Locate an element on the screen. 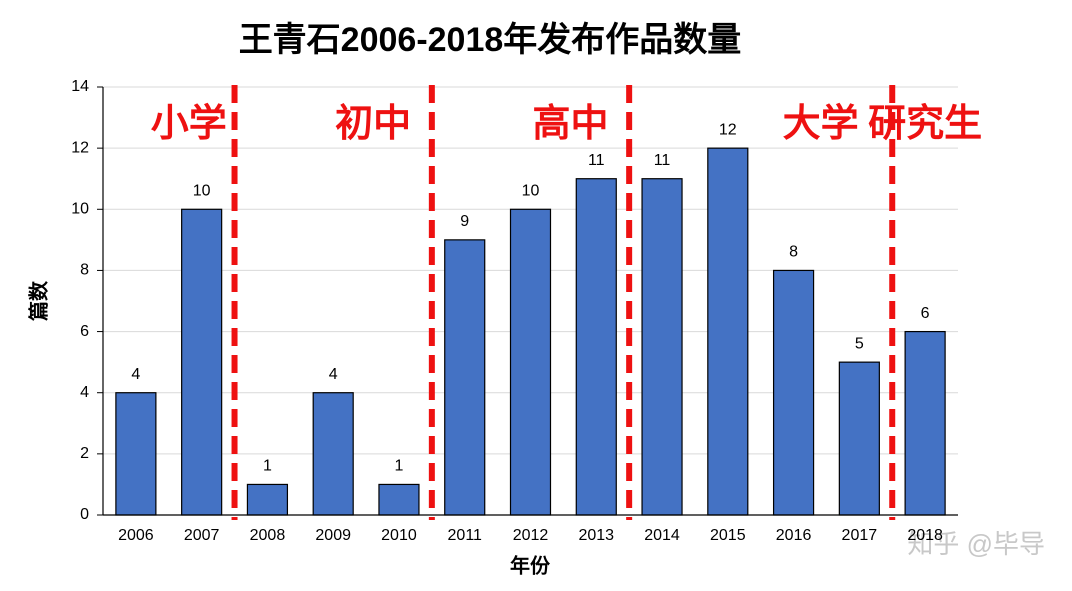 The width and height of the screenshot is (1072, 591). x-tick-label: 2013 is located at coordinates (596, 535).